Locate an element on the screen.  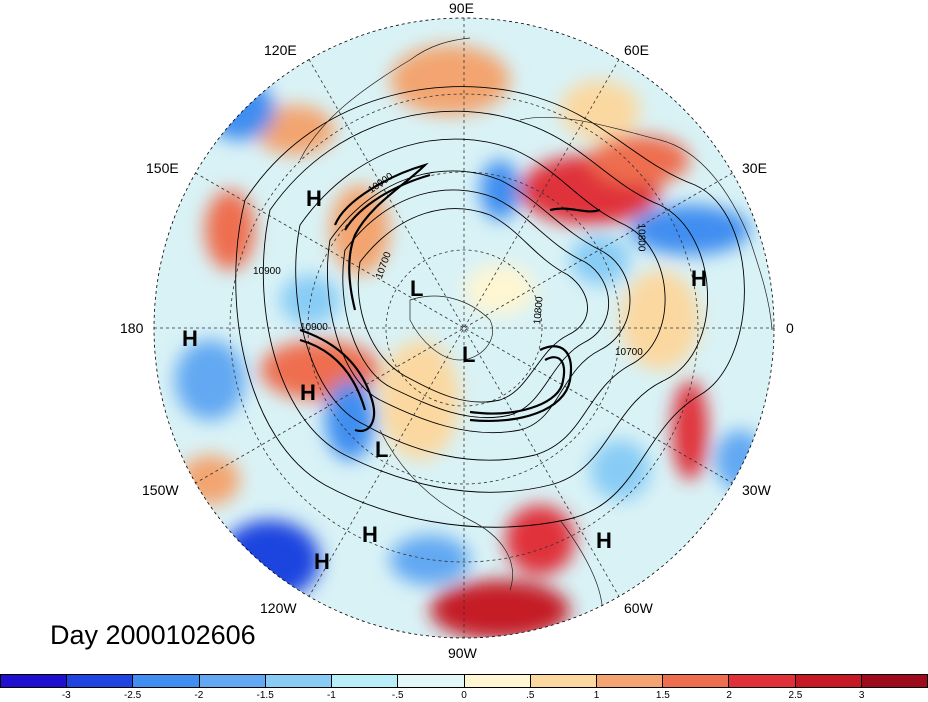
lon-label-90w: 90W is located at coordinates (462, 653).